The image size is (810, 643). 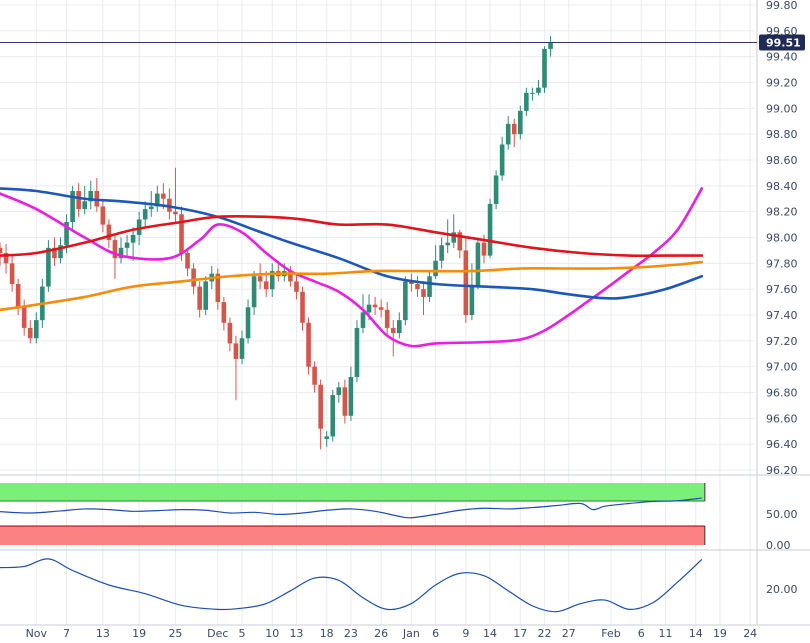 What do you see at coordinates (296, 633) in the screenshot?
I see `x-tick-label: 13` at bounding box center [296, 633].